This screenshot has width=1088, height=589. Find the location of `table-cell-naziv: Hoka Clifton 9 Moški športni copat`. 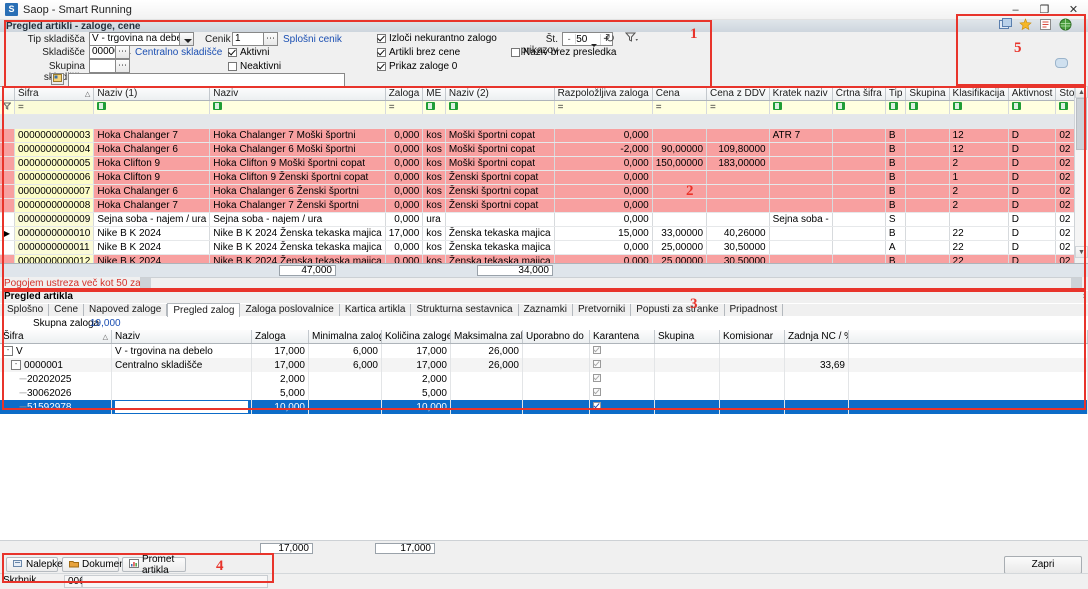

table-cell-naziv: Hoka Clifton 9 Moški športni copat is located at coordinates (297, 163).